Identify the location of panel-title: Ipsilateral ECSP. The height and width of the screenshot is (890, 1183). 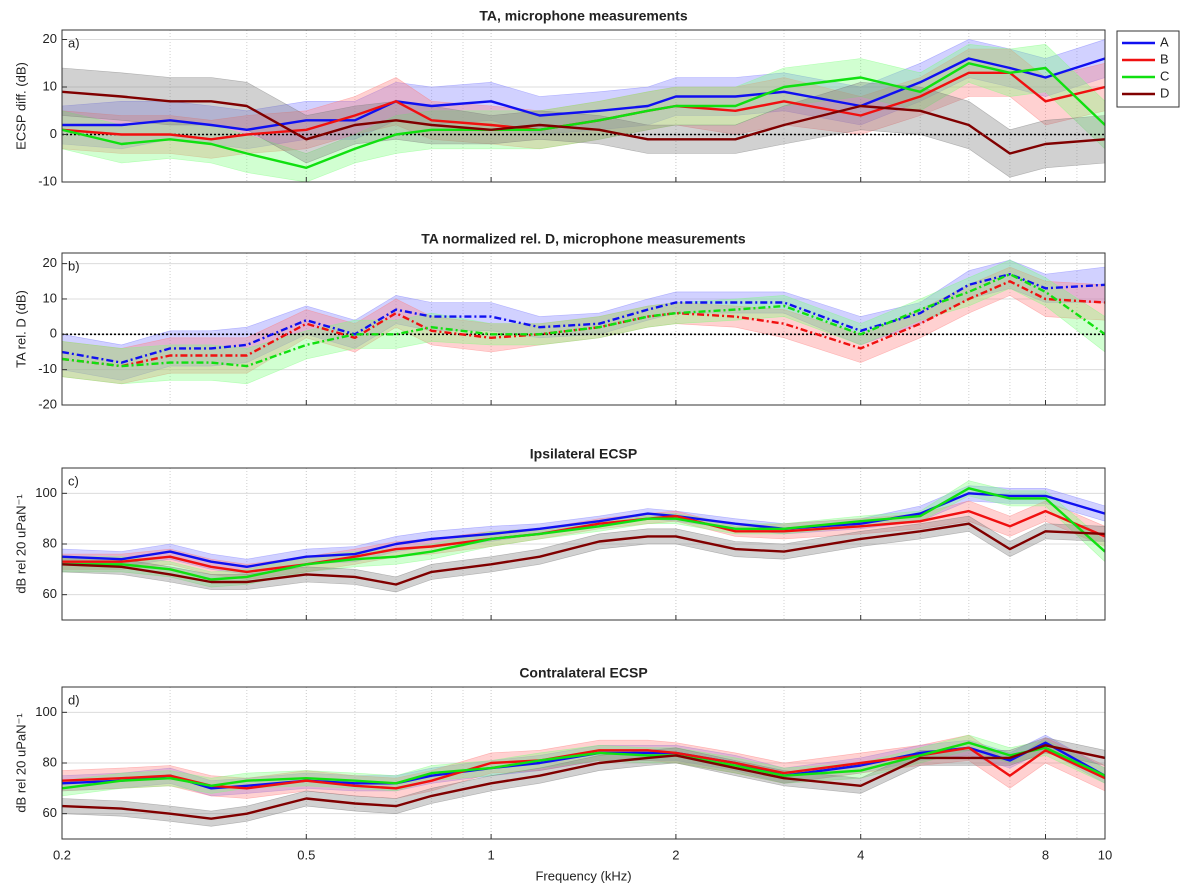
(583, 454).